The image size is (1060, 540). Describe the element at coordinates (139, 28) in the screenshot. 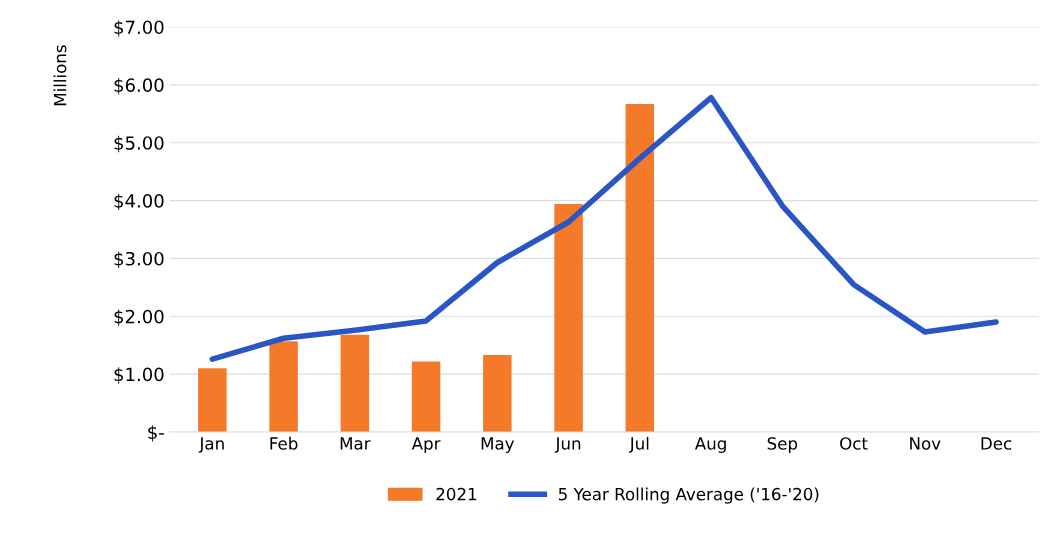

I see `y-tick-label: $7.00` at that location.